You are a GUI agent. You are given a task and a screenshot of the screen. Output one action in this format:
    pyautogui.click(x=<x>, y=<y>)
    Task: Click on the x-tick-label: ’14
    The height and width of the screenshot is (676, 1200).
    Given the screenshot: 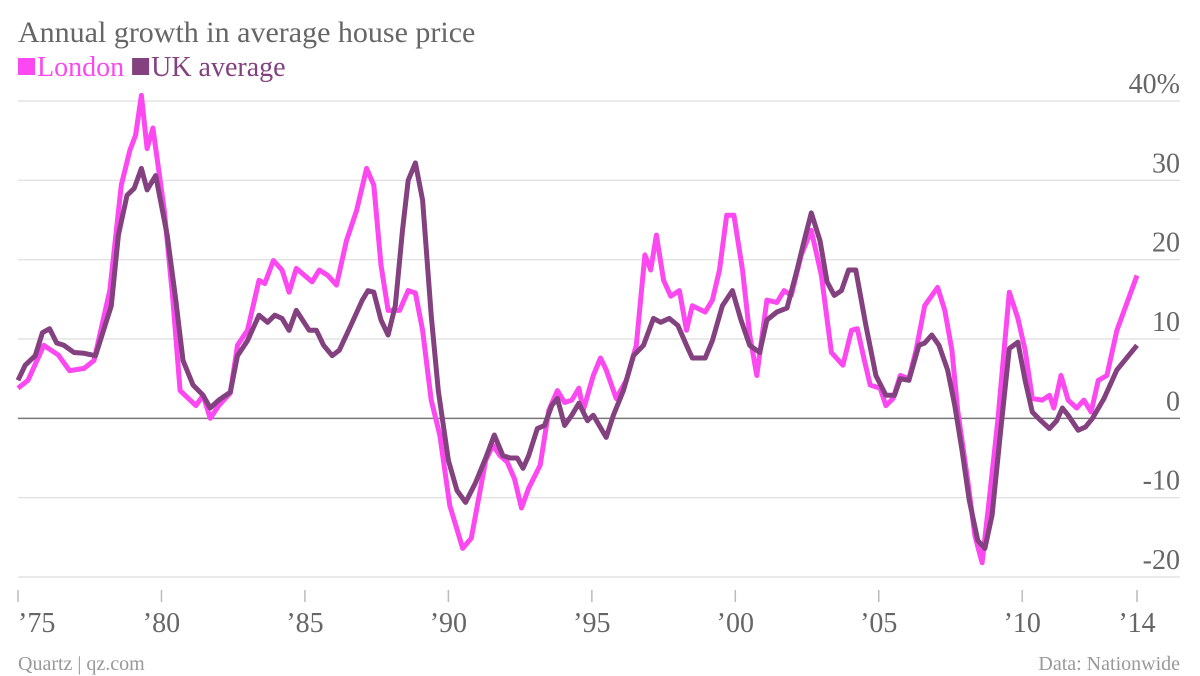 What is the action you would take?
    pyautogui.click(x=1136, y=623)
    